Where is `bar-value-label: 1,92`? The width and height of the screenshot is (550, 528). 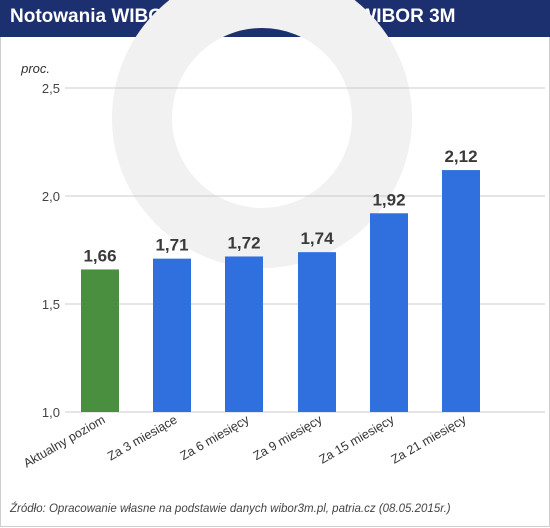 bar-value-label: 1,92 is located at coordinates (388, 199).